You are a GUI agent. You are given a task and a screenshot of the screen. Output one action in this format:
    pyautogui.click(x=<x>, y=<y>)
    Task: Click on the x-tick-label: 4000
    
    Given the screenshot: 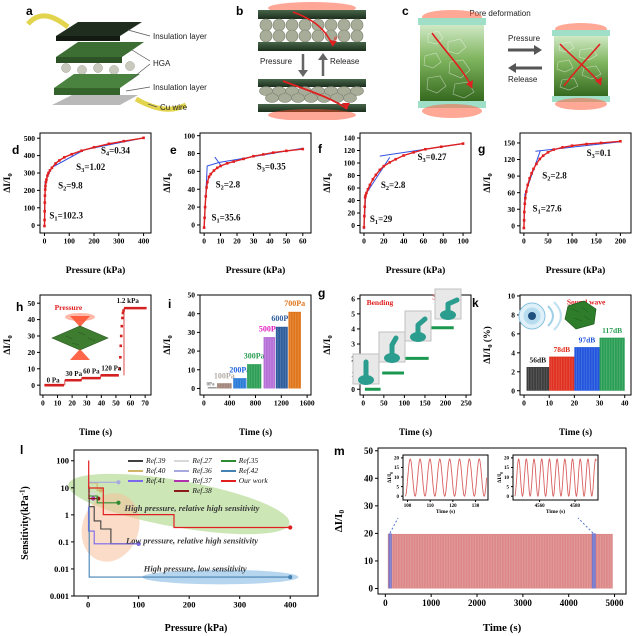 What is the action you would take?
    pyautogui.click(x=569, y=603)
    